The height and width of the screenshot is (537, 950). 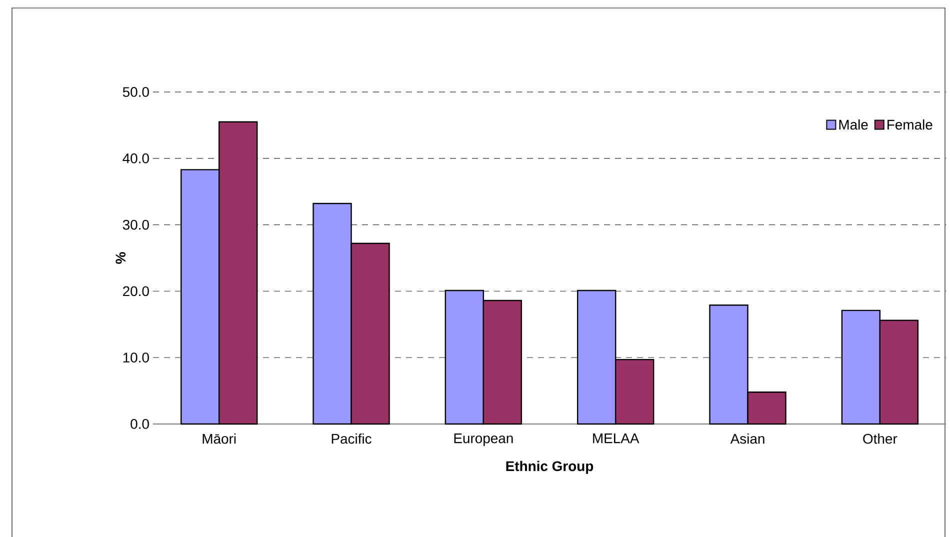 I want to click on y-tick-label: 50.0, so click(x=135, y=92).